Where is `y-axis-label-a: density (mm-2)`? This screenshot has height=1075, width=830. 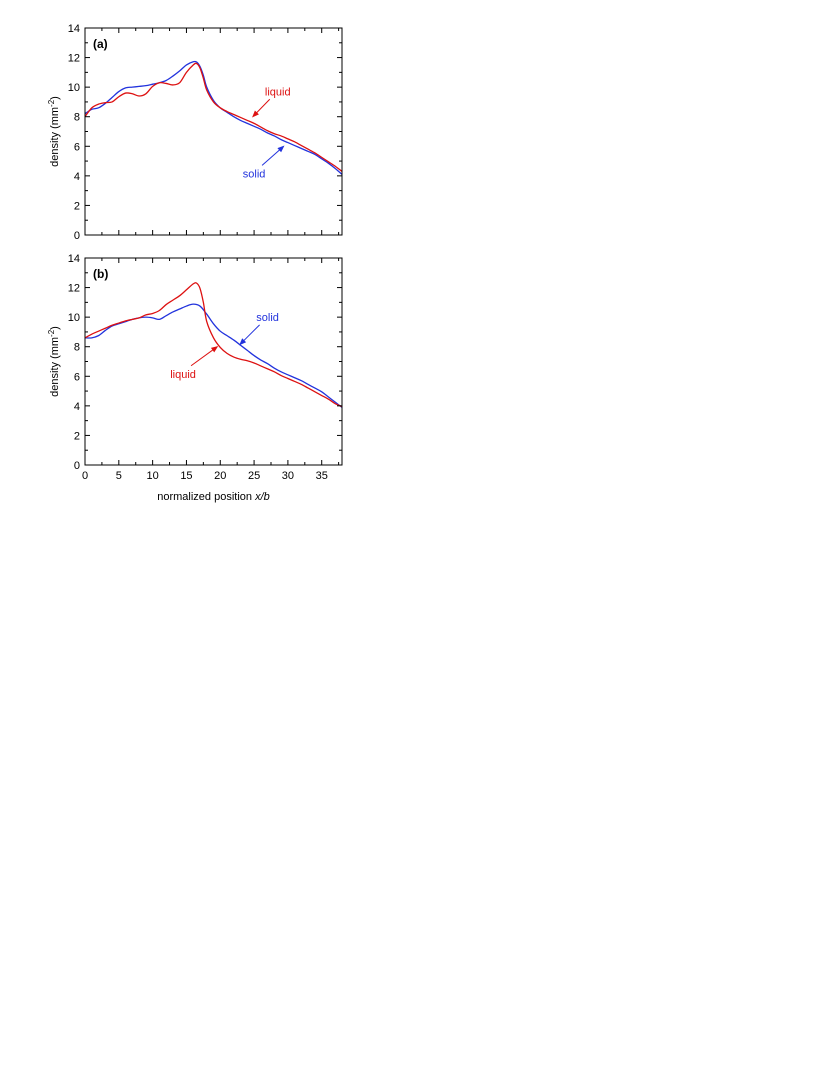 y-axis-label-a: density (mm-2) is located at coordinates (54, 131).